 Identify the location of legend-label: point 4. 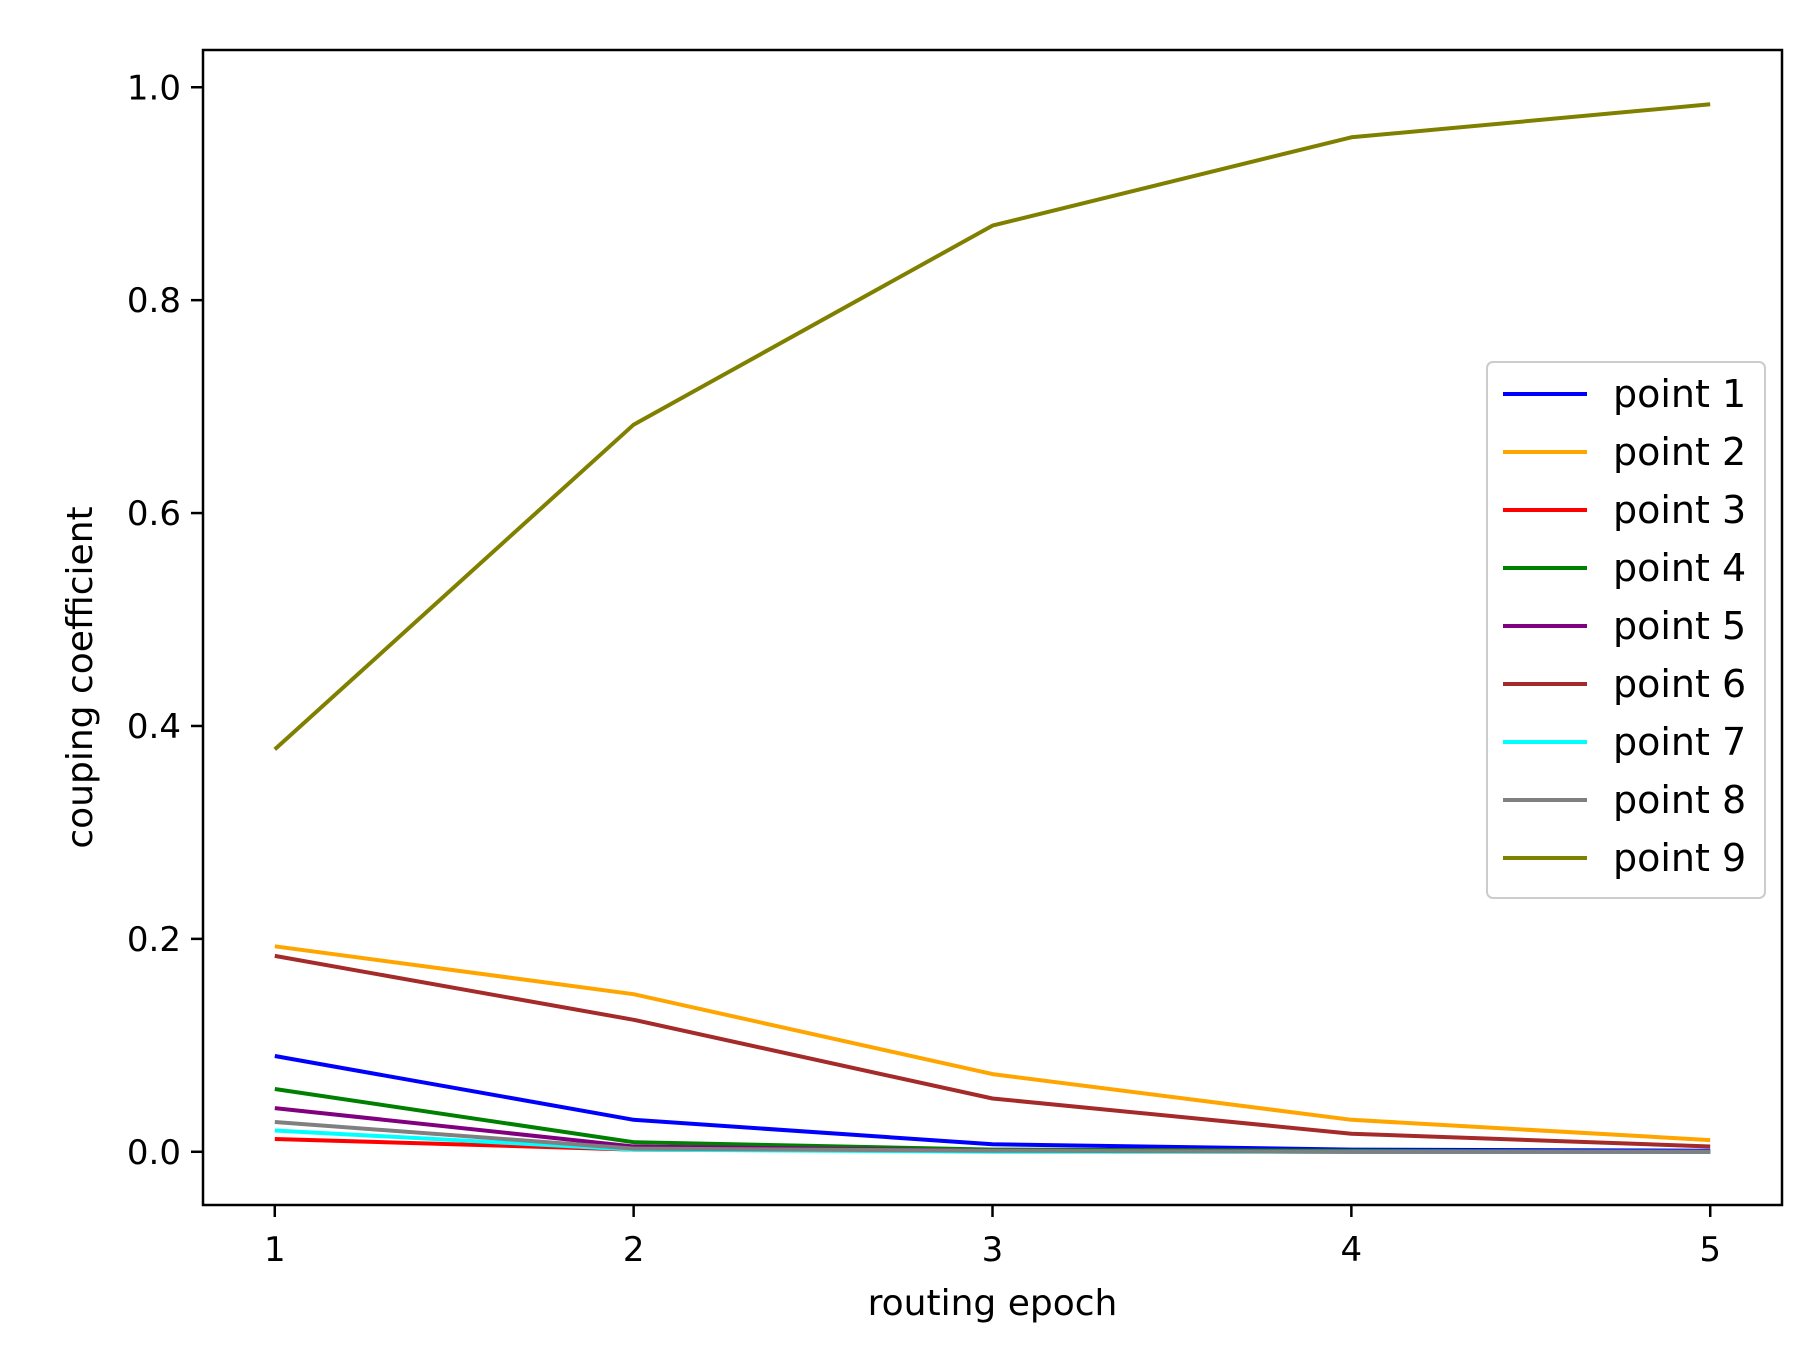
(1679, 568).